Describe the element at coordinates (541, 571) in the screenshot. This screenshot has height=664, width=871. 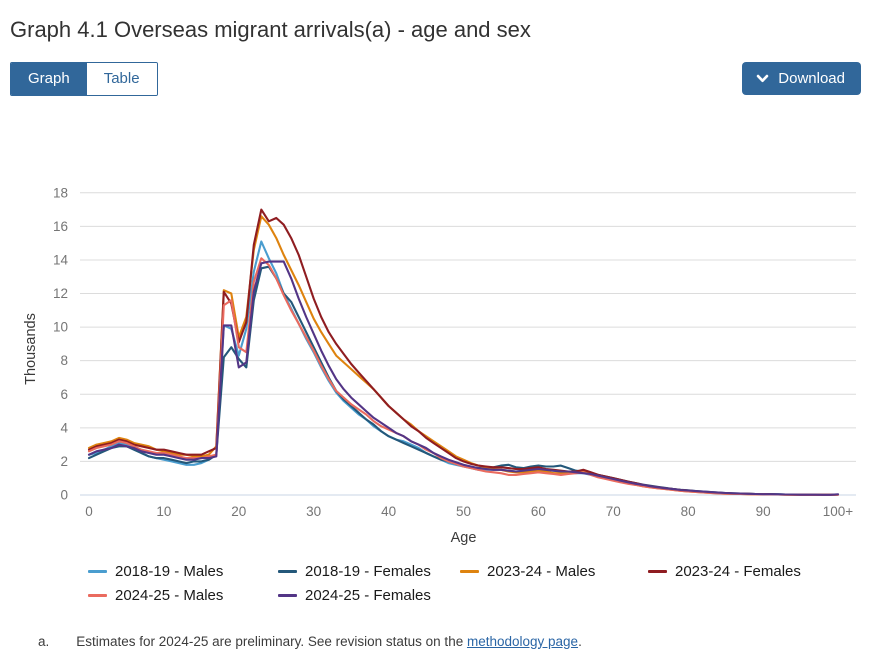
I see `legend-label: 2023-24 - Males` at that location.